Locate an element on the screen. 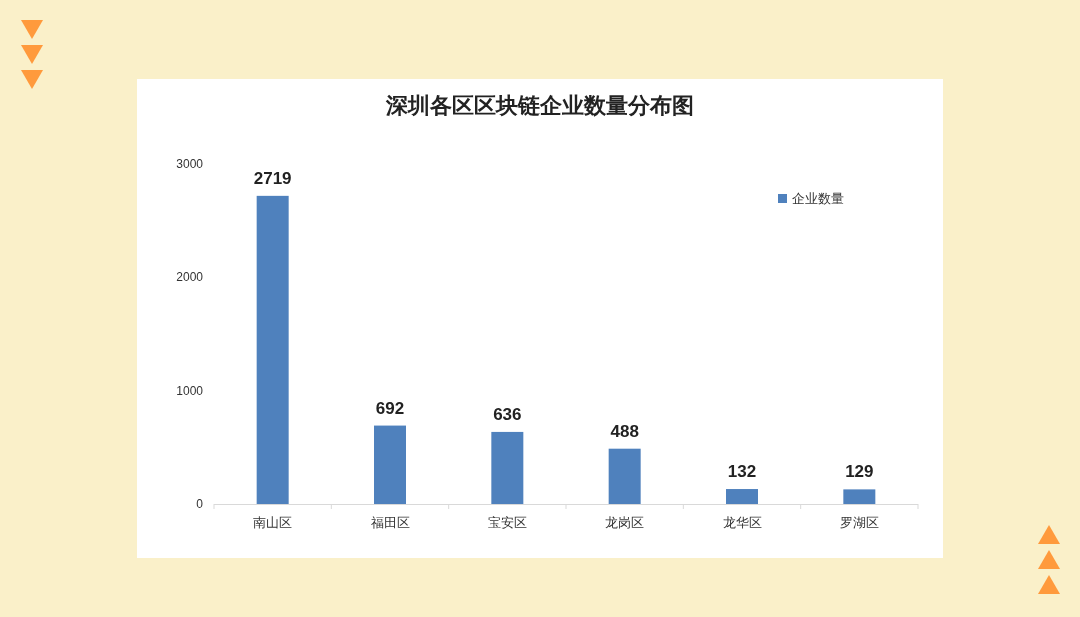 Image resolution: width=1080 pixels, height=617 pixels. data-label: 2719 is located at coordinates (272, 178).